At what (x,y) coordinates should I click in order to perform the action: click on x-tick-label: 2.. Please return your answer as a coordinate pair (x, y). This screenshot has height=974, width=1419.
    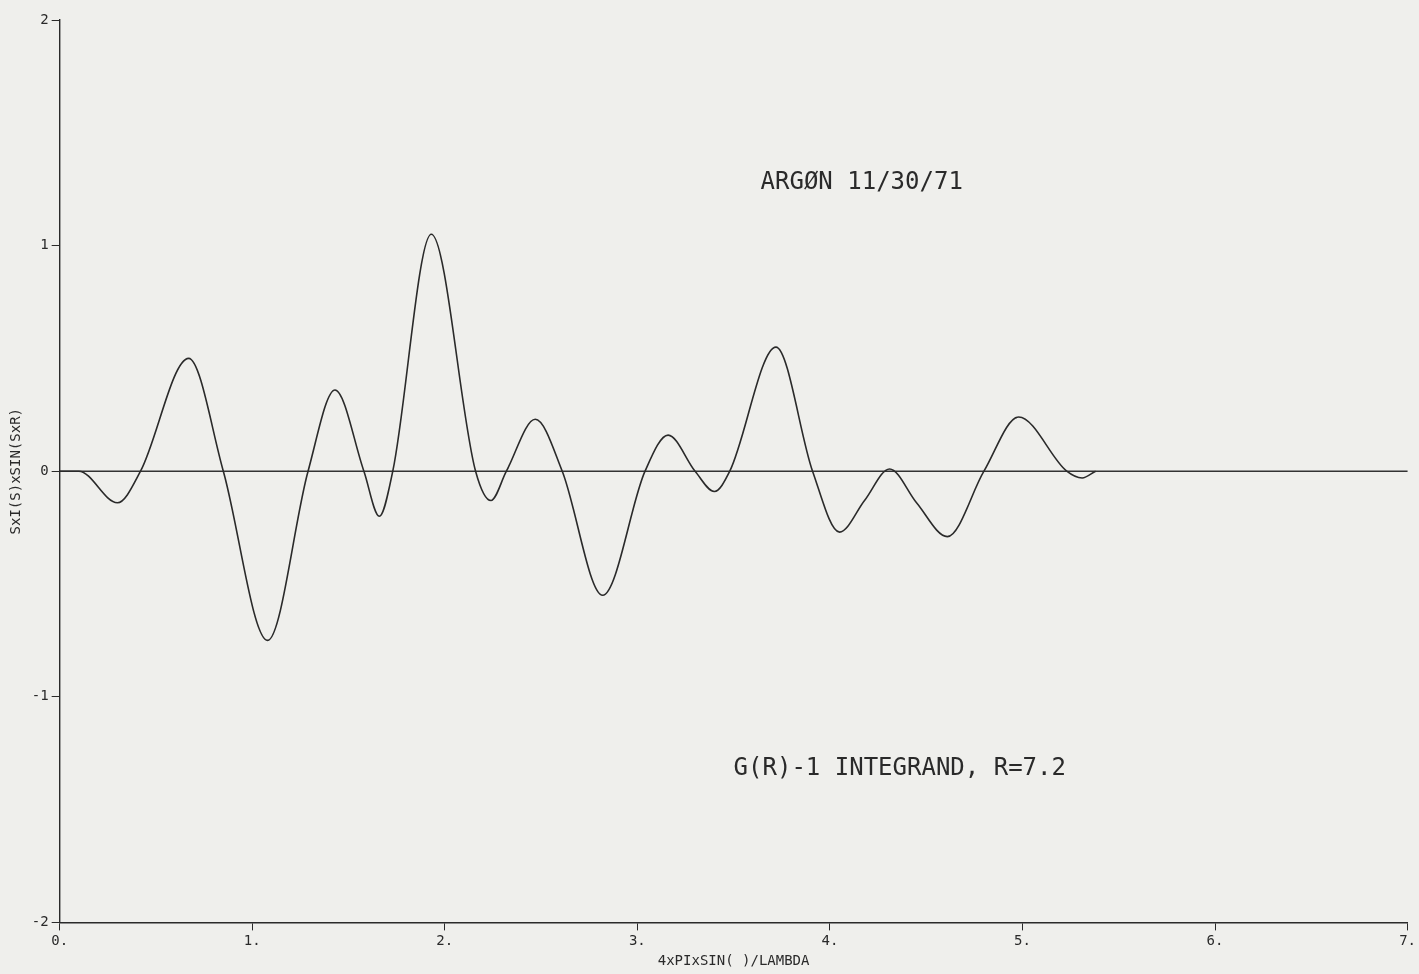
    Looking at the image, I should click on (445, 940).